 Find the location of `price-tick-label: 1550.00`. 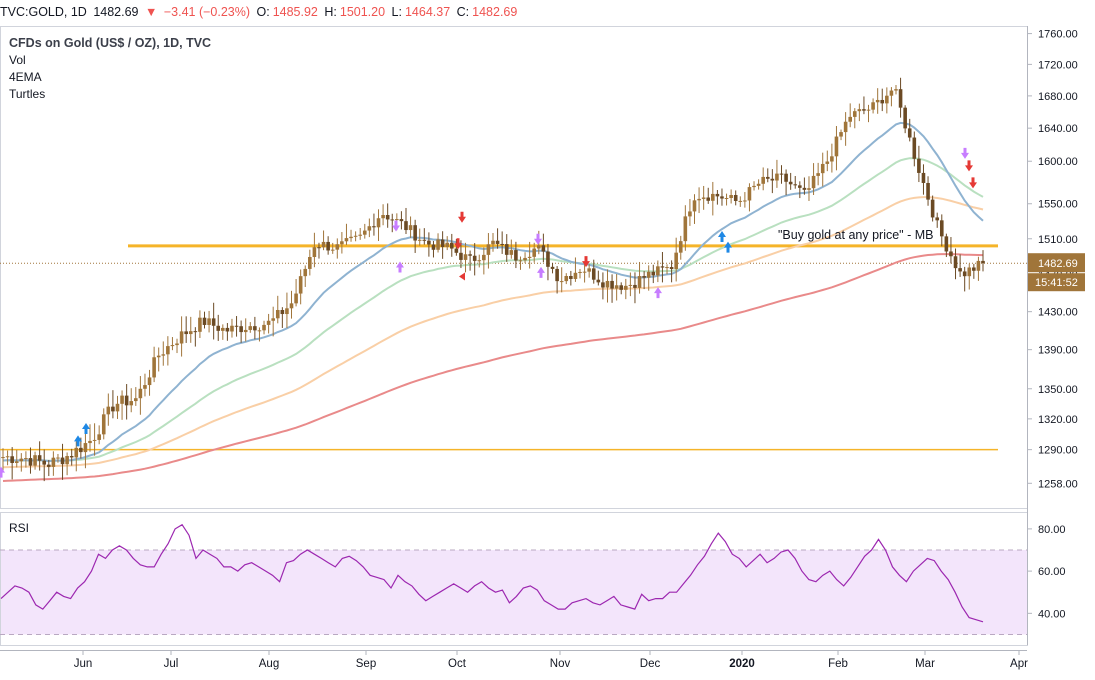

price-tick-label: 1550.00 is located at coordinates (1058, 205).